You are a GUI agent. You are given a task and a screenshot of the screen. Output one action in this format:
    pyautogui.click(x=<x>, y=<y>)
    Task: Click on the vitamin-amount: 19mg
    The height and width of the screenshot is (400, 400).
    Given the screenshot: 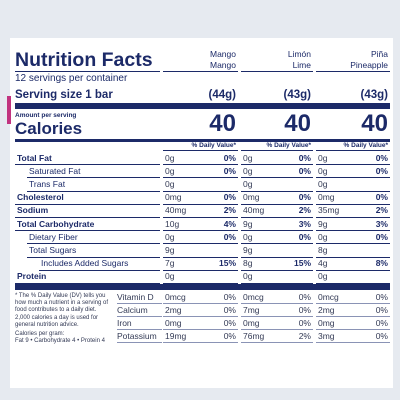 What is the action you would take?
    pyautogui.click(x=176, y=336)
    